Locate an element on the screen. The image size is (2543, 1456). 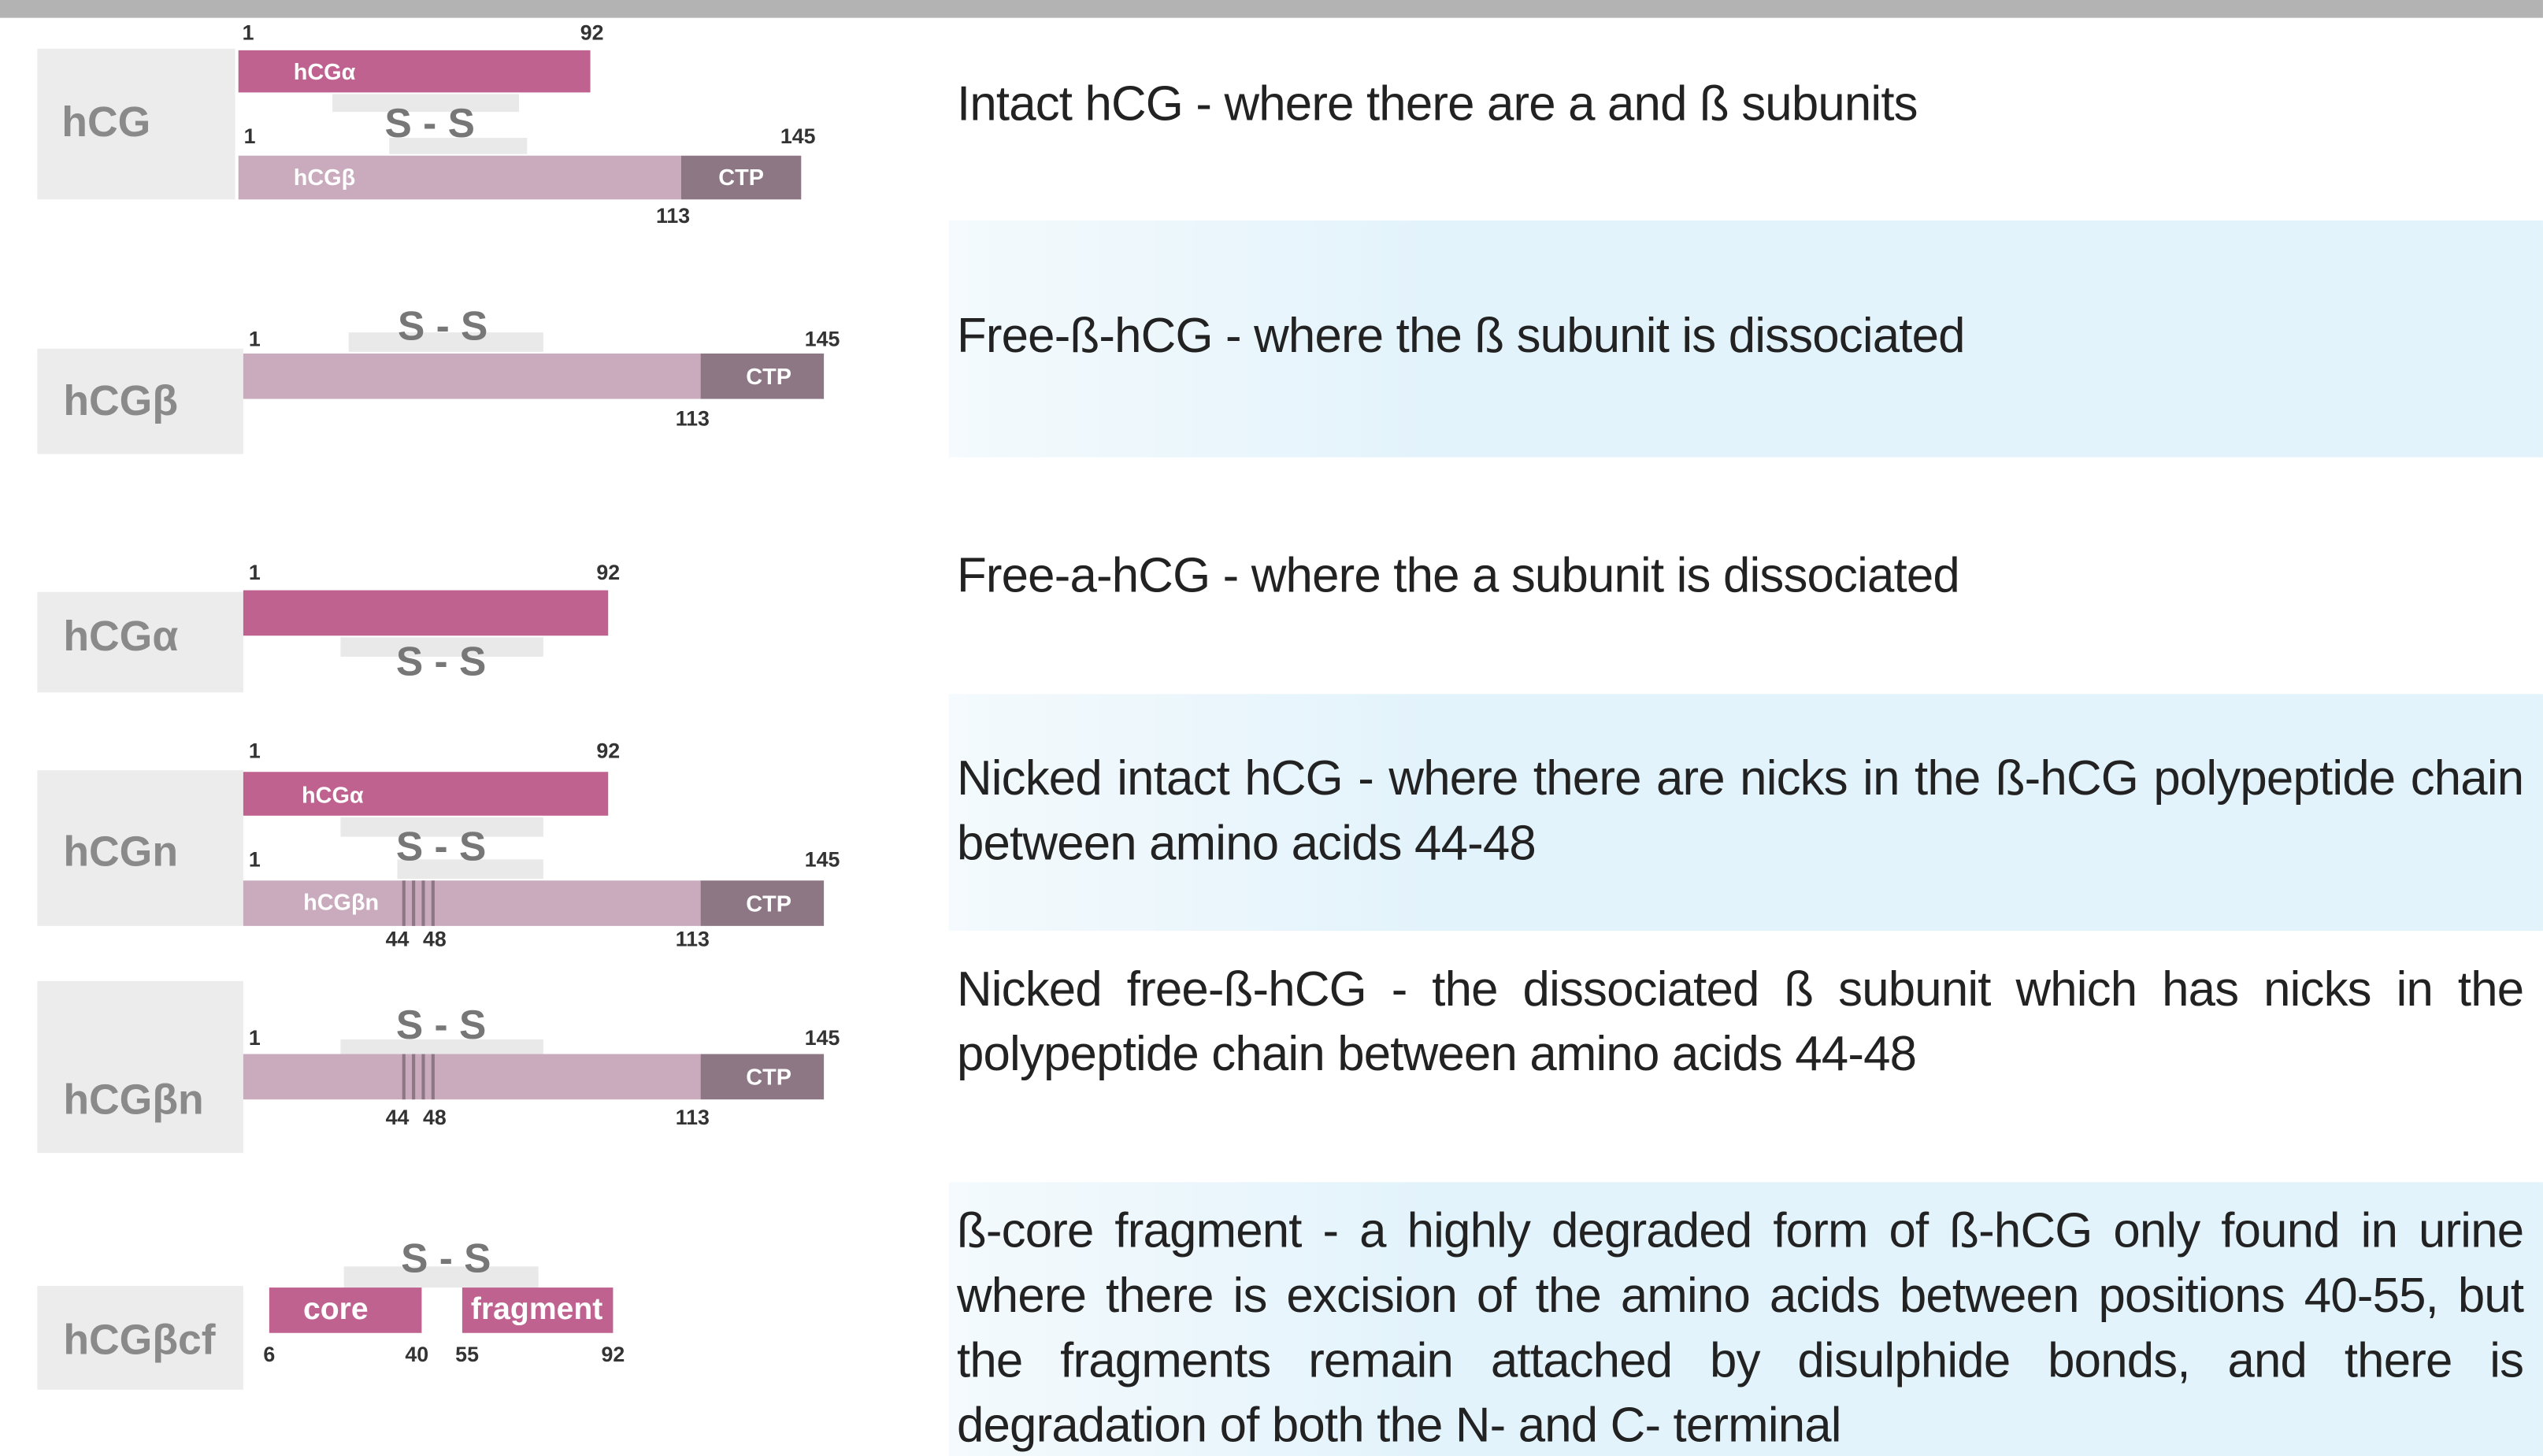
beta-label: hCGβ is located at coordinates (324, 176).